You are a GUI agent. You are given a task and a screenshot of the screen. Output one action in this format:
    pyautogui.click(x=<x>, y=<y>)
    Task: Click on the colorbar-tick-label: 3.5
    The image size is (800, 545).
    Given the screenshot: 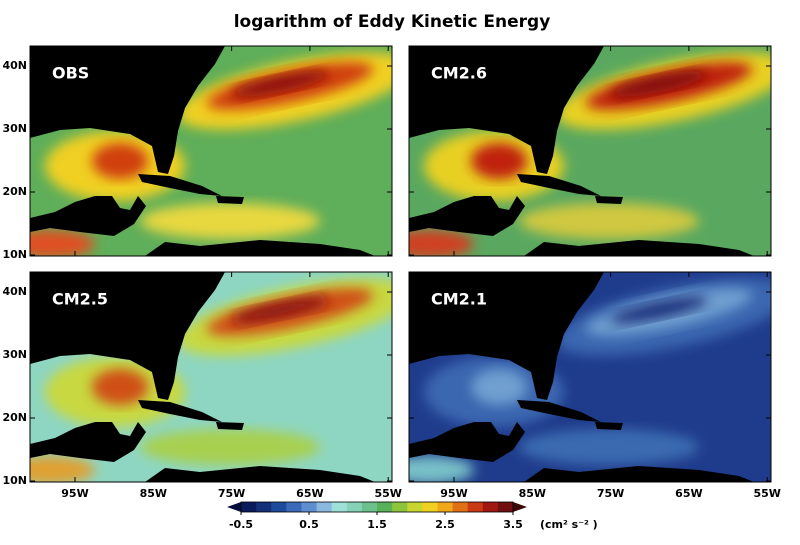 What is the action you would take?
    pyautogui.click(x=513, y=524)
    